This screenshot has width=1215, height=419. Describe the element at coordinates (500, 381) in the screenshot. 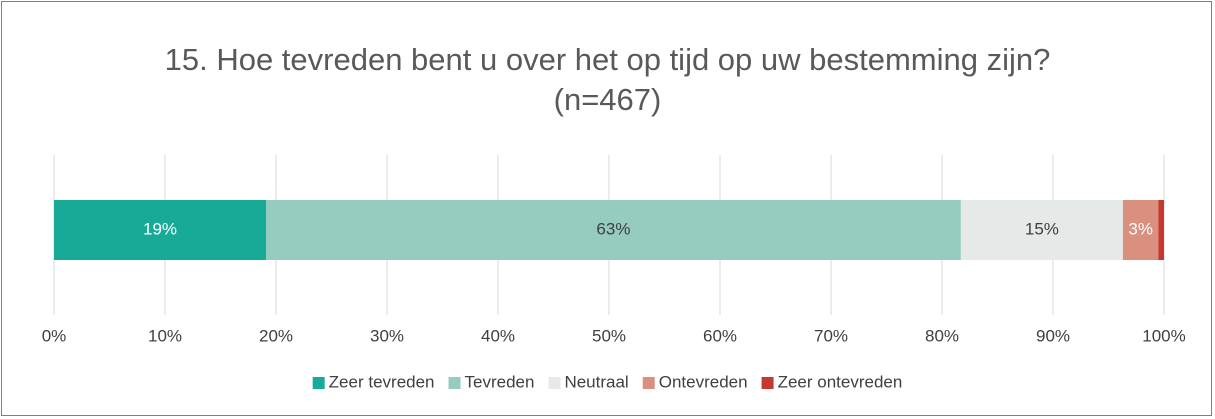

I see `legend-label: Tevreden` at that location.